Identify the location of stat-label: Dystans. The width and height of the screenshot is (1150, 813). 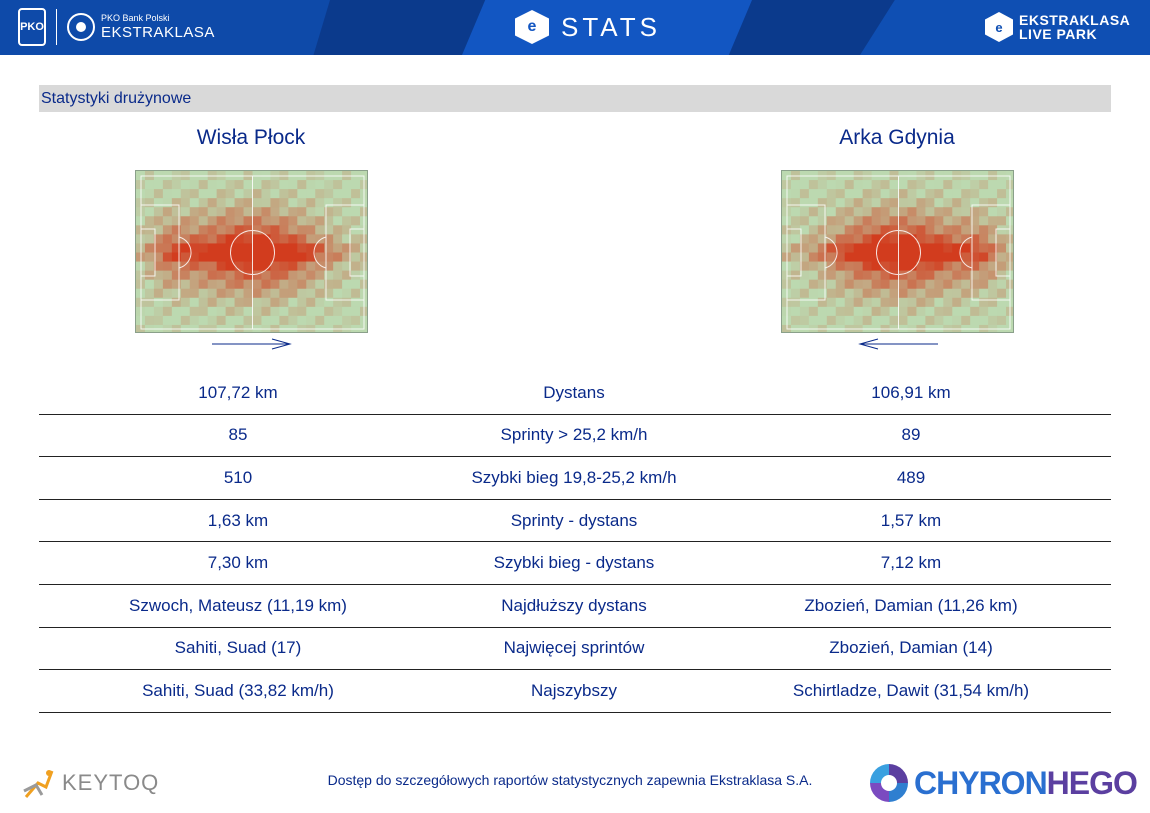
(574, 392).